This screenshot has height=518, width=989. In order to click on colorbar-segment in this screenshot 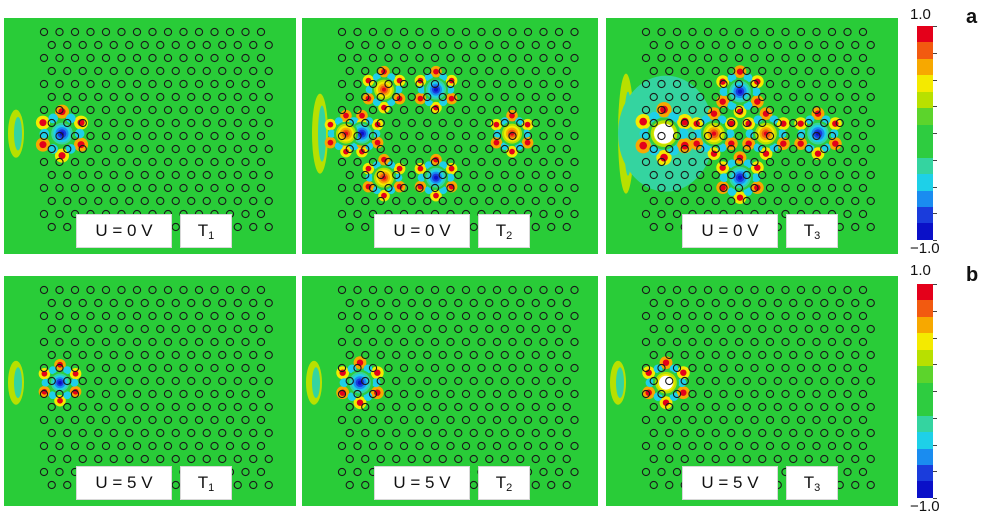, I will do `click(925, 34)`.